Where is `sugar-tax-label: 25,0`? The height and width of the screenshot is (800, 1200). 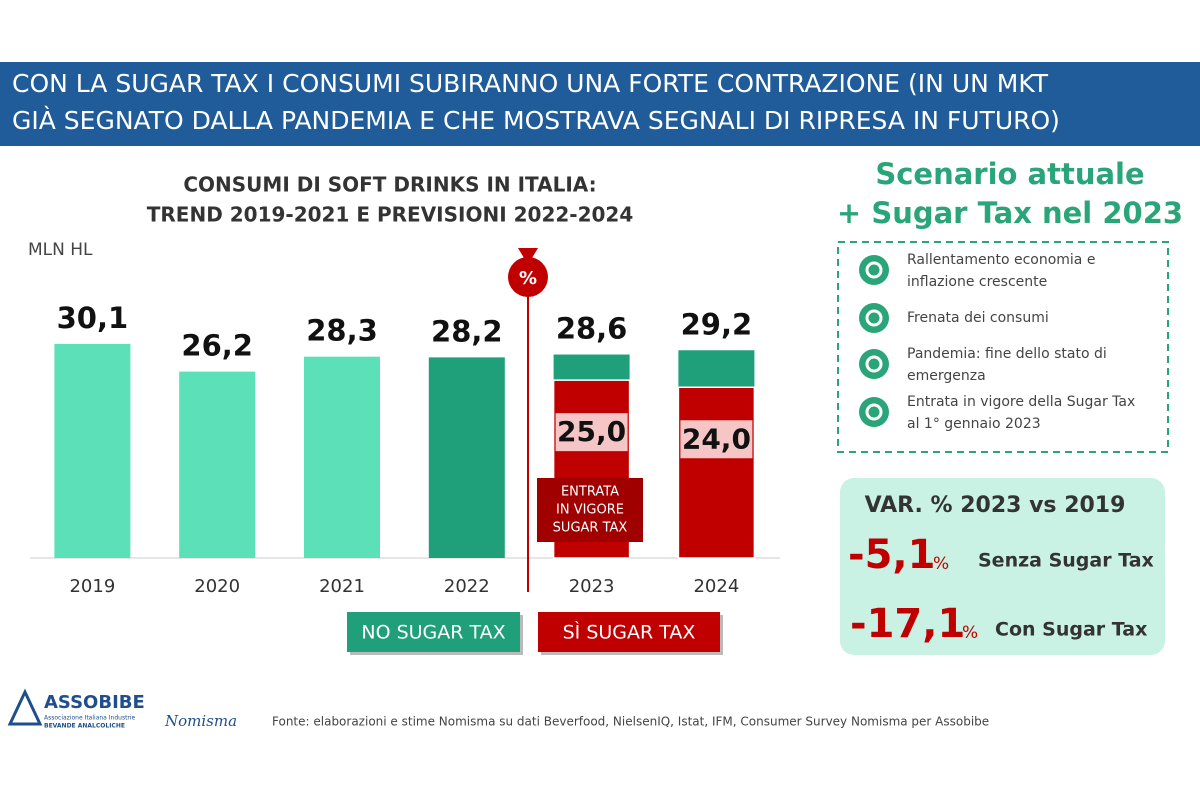 sugar-tax-label: 25,0 is located at coordinates (591, 431).